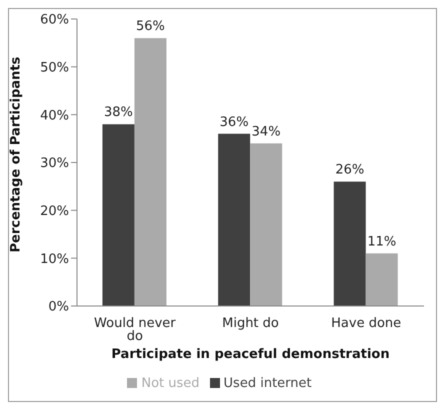  Describe the element at coordinates (118, 112) in the screenshot. I see `data-label: 38%` at that location.